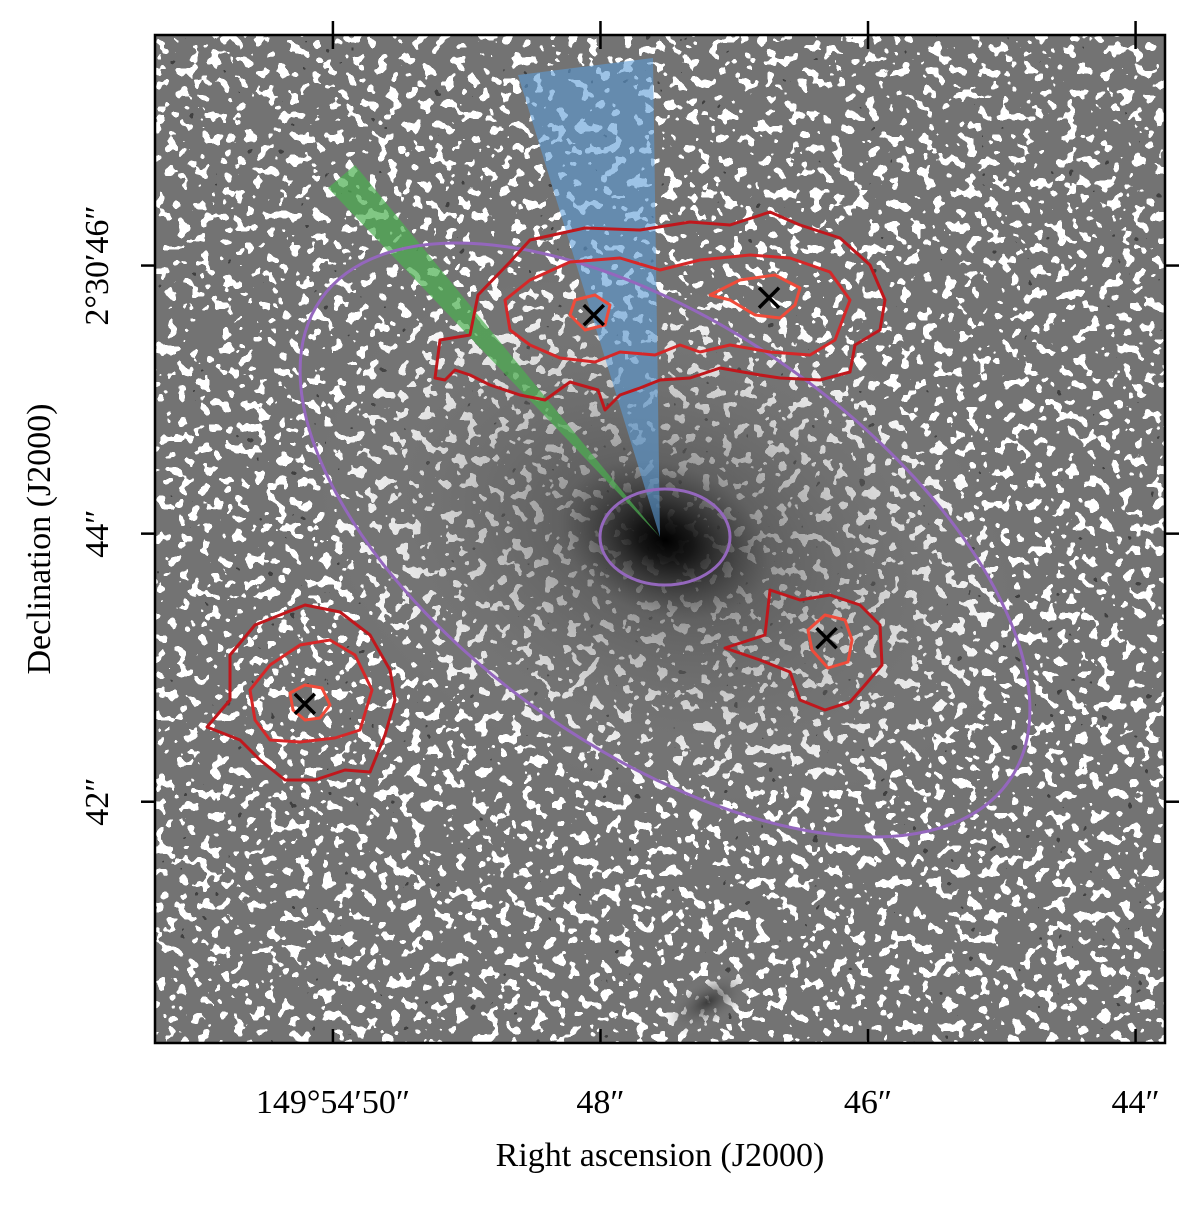 The image size is (1200, 1205). Describe the element at coordinates (868, 1102) in the screenshot. I see `x-tick-label: 46″` at that location.